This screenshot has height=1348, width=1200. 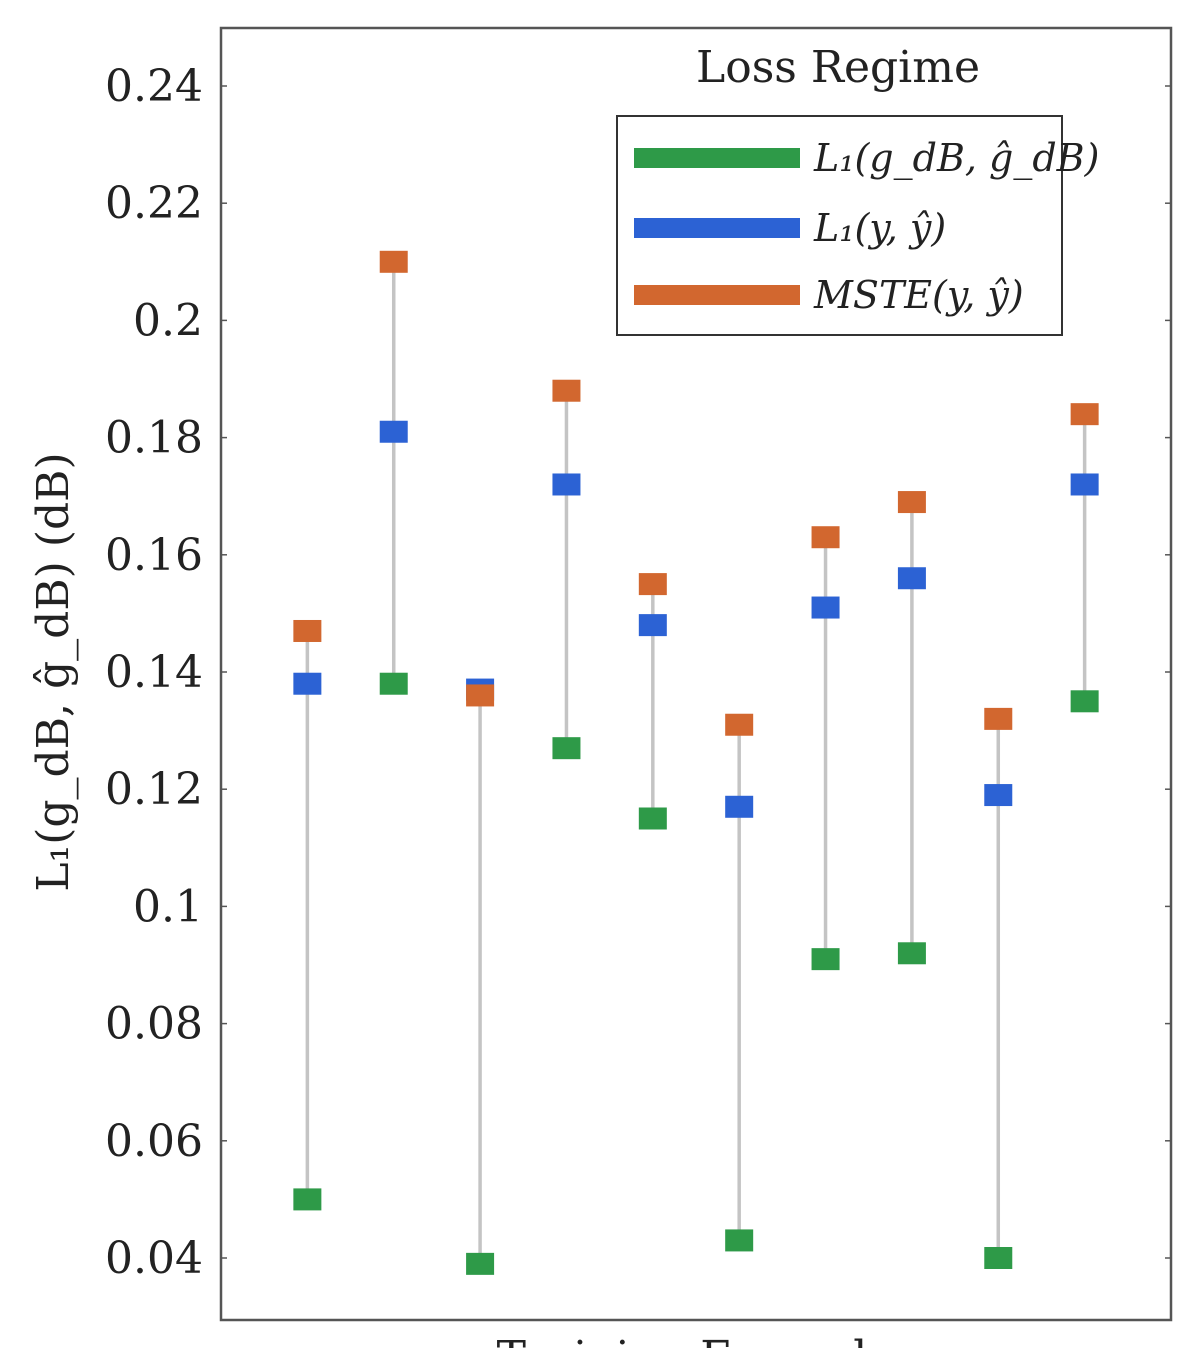 I want to click on y-tick-label: 0.14, so click(x=154, y=672).